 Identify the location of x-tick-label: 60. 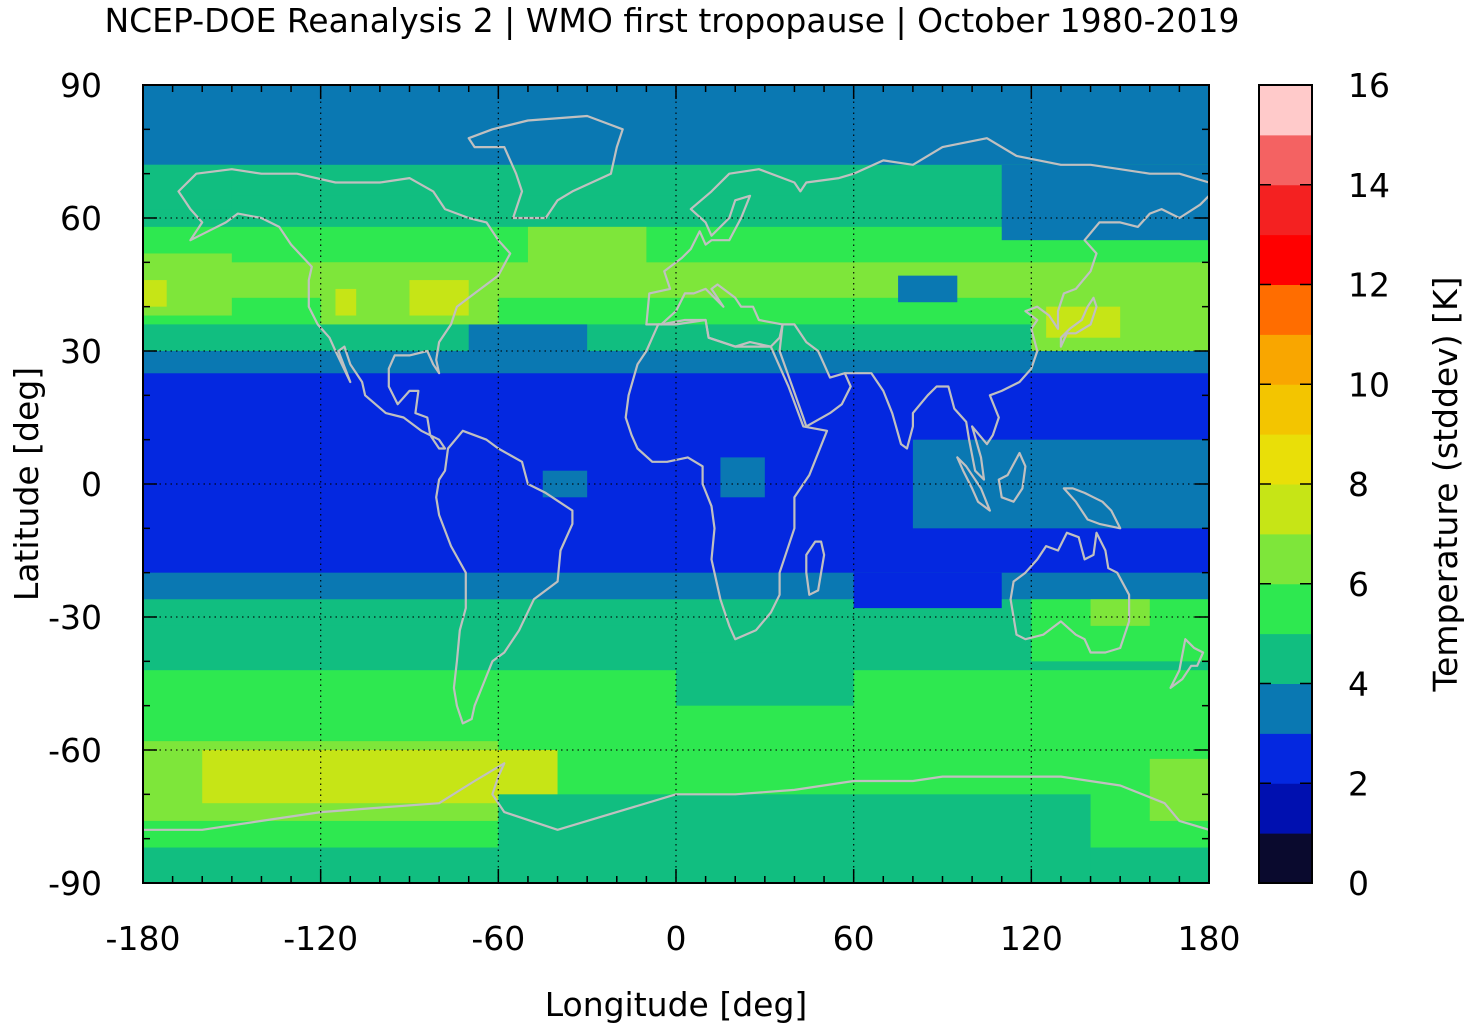
(854, 938).